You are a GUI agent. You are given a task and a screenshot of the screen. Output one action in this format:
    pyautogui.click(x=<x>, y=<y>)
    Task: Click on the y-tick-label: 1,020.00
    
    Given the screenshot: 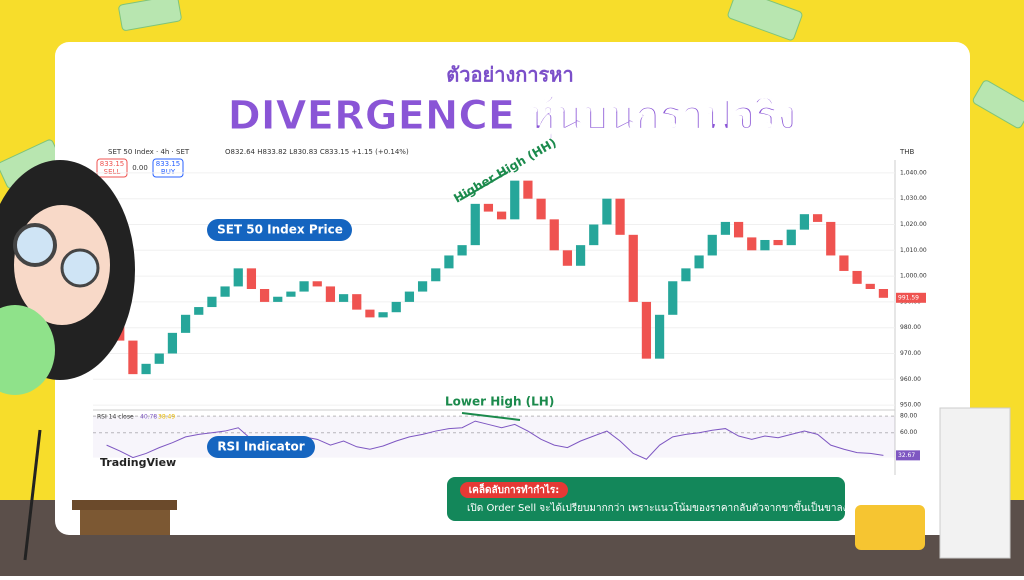 What is the action you would take?
    pyautogui.click(x=913, y=224)
    